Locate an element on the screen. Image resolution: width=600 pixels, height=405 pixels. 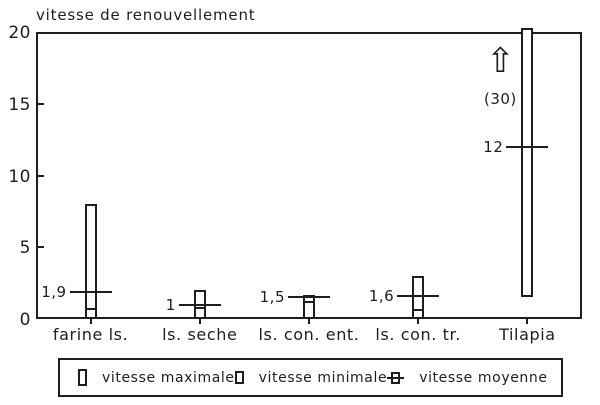
offscale-arrow-icon: ⇧ is located at coordinates (500, 61).